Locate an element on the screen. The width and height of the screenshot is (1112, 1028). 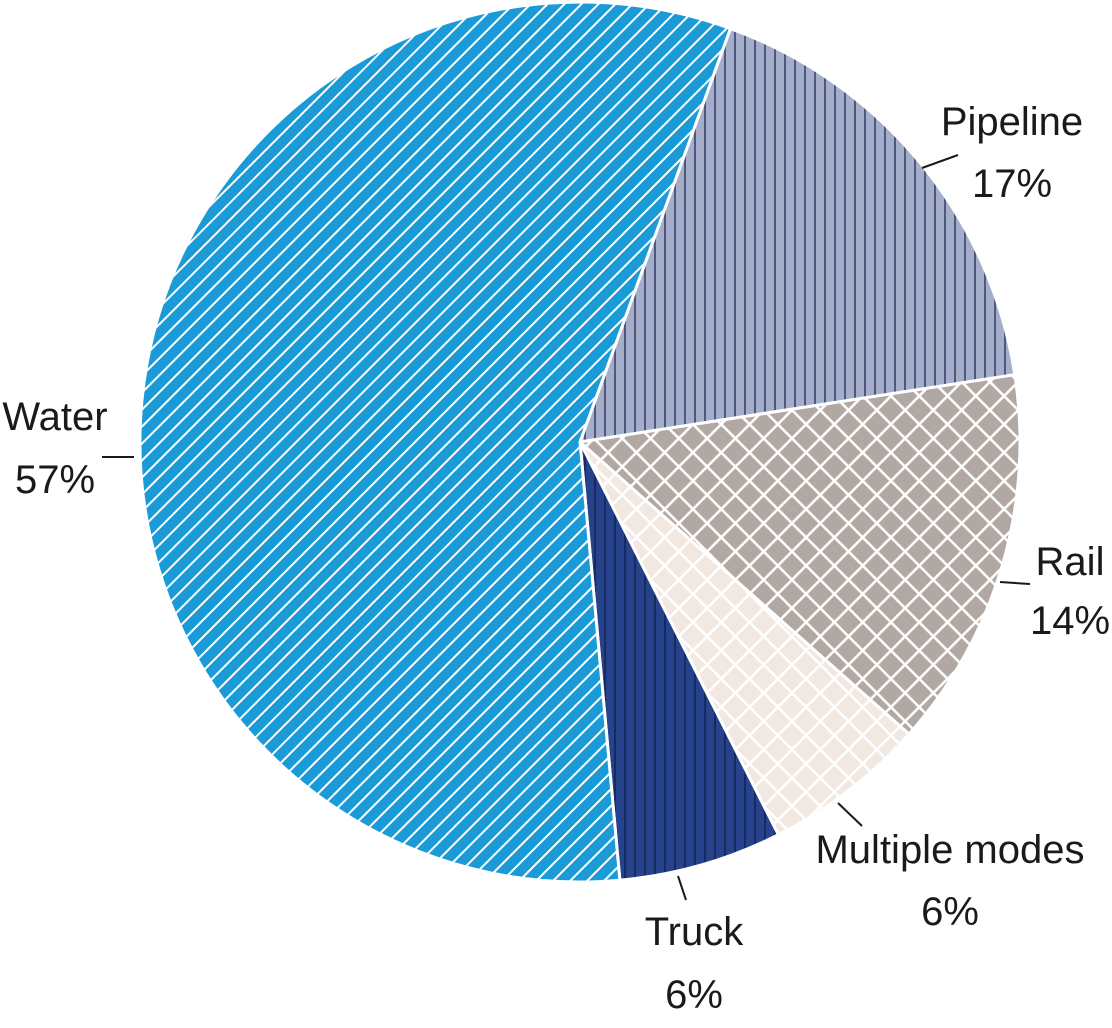
leader-line-pipeline is located at coordinates (940, 161).